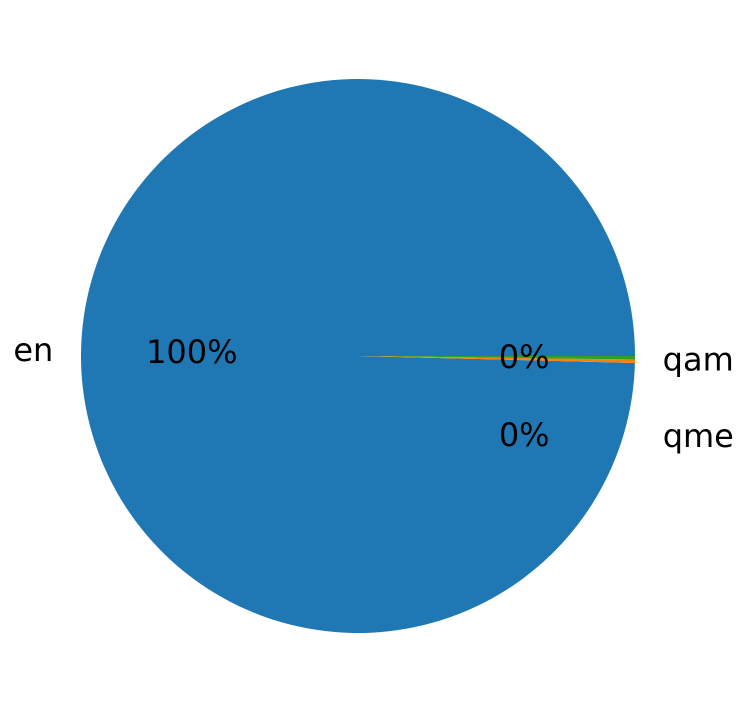  I want to click on slice-label-qam: qam, so click(698, 360).